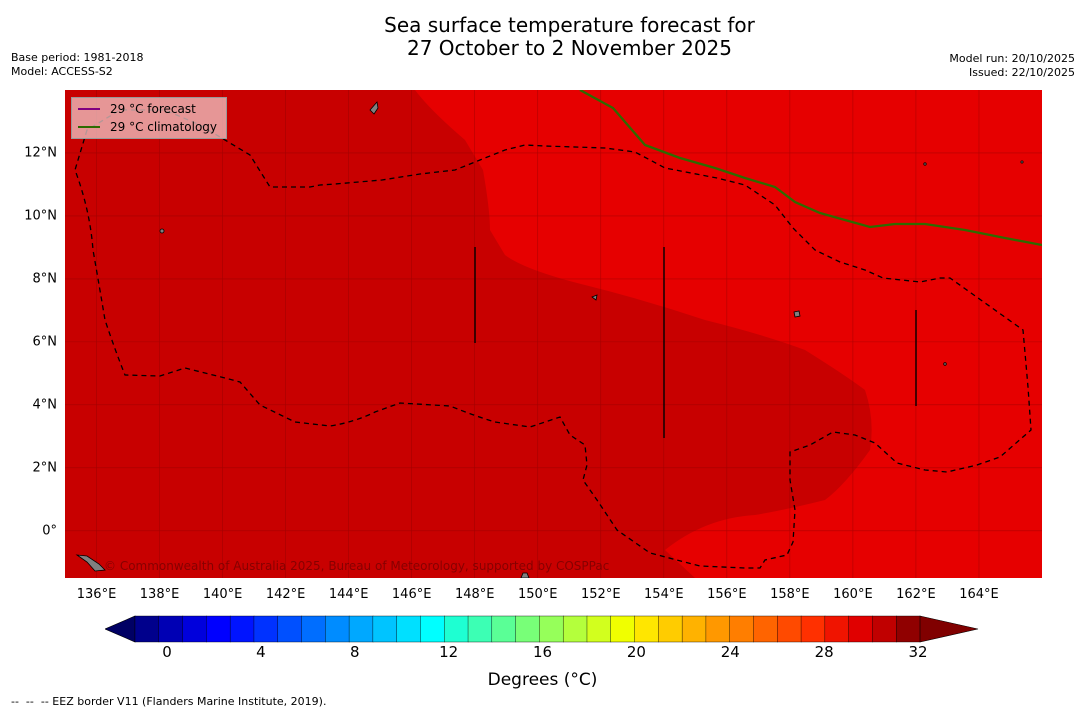 This screenshot has height=713, width=1085. I want to click on y-tick-label: 8°N, so click(45, 279).